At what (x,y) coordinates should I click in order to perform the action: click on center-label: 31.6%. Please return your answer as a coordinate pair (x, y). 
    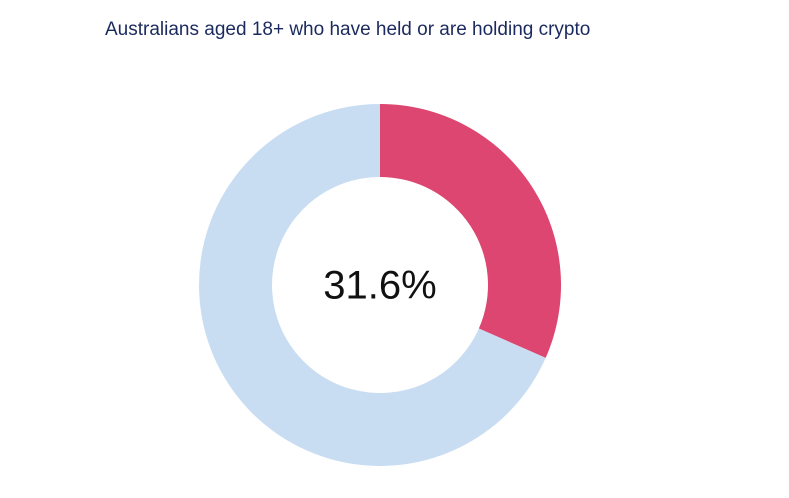
    Looking at the image, I should click on (379, 286).